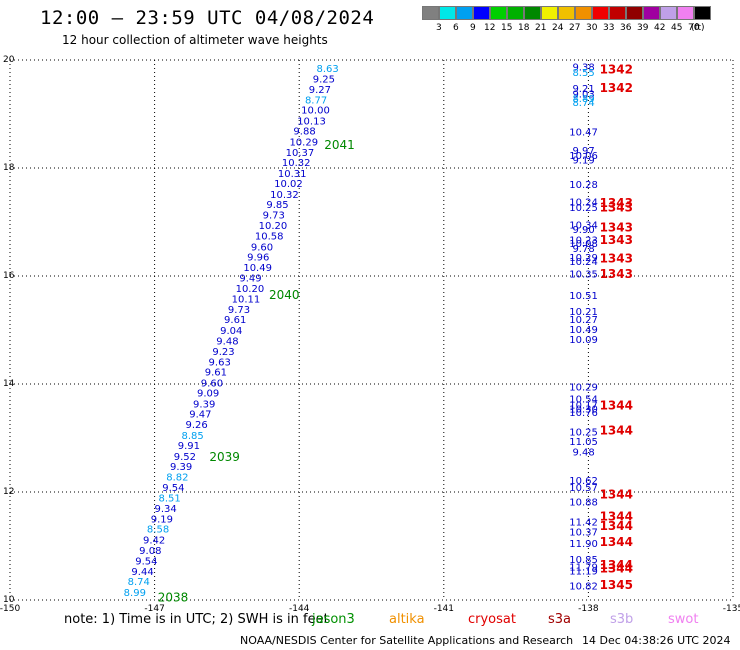 This screenshot has height=650, width=740. Describe the element at coordinates (683, 619) in the screenshot. I see `satellite-swot: swot` at that location.